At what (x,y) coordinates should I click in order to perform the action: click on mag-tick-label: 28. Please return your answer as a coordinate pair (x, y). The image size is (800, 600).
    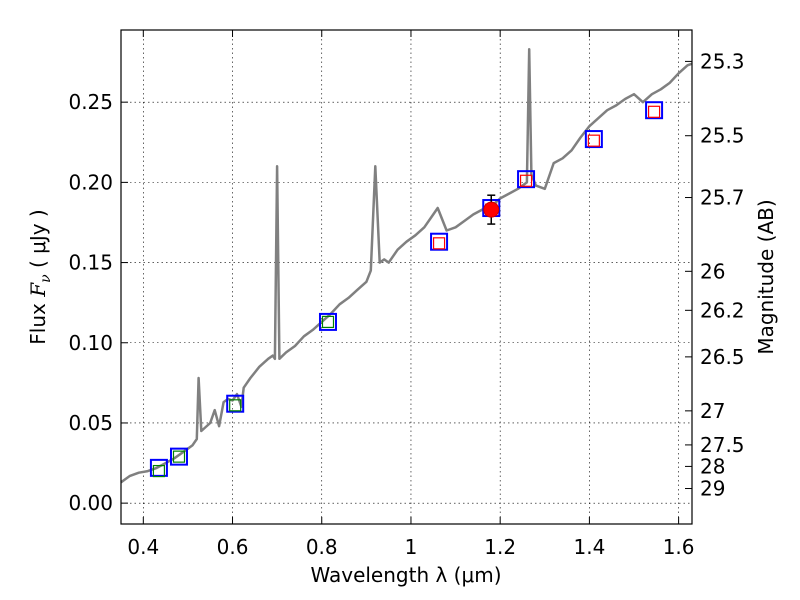
    Looking at the image, I should click on (712, 466).